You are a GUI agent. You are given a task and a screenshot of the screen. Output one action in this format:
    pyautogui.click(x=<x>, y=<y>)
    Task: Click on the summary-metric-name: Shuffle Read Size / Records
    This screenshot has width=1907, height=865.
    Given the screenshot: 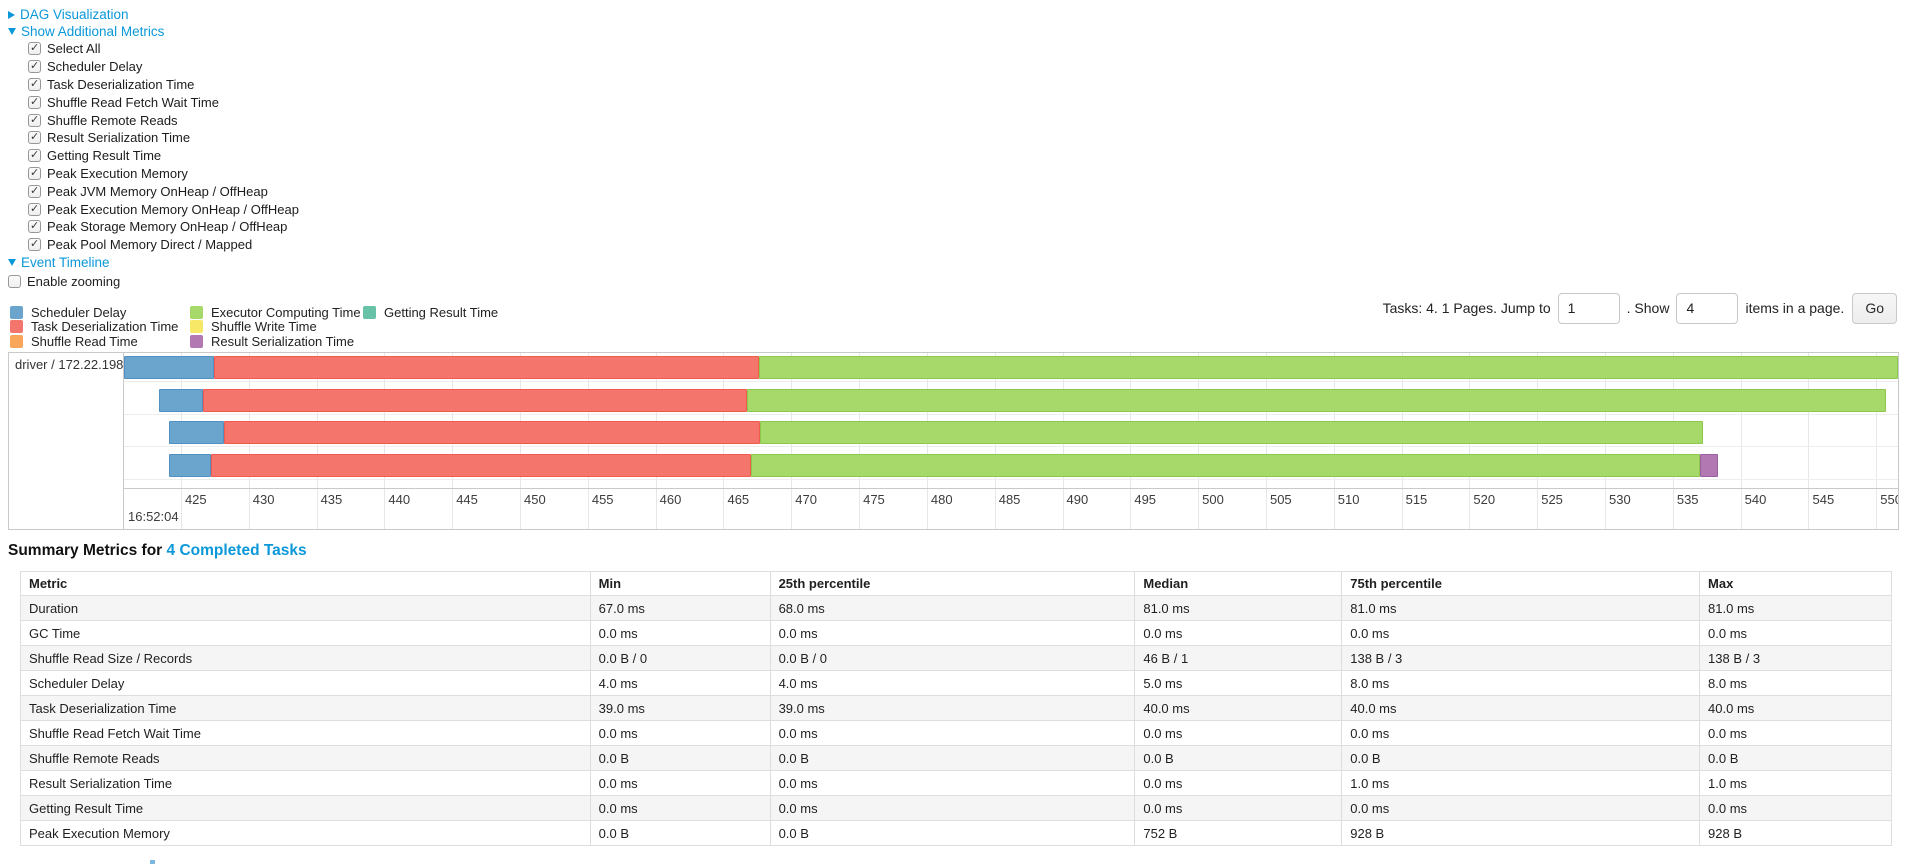 What is the action you would take?
    pyautogui.click(x=305, y=658)
    